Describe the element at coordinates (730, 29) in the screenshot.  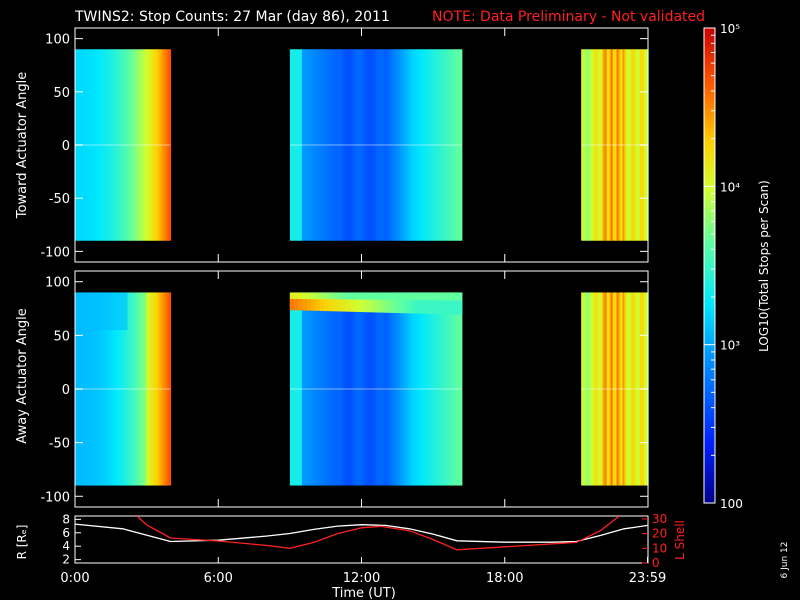
I see `colorbar-tick-label: 10⁵` at that location.